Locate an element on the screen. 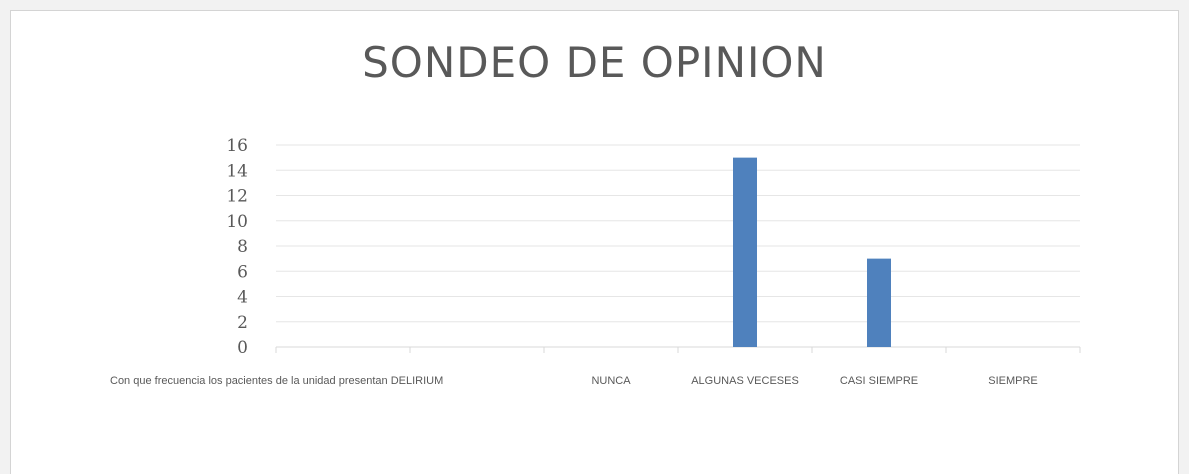  y-tick-label: 12 is located at coordinates (237, 197).